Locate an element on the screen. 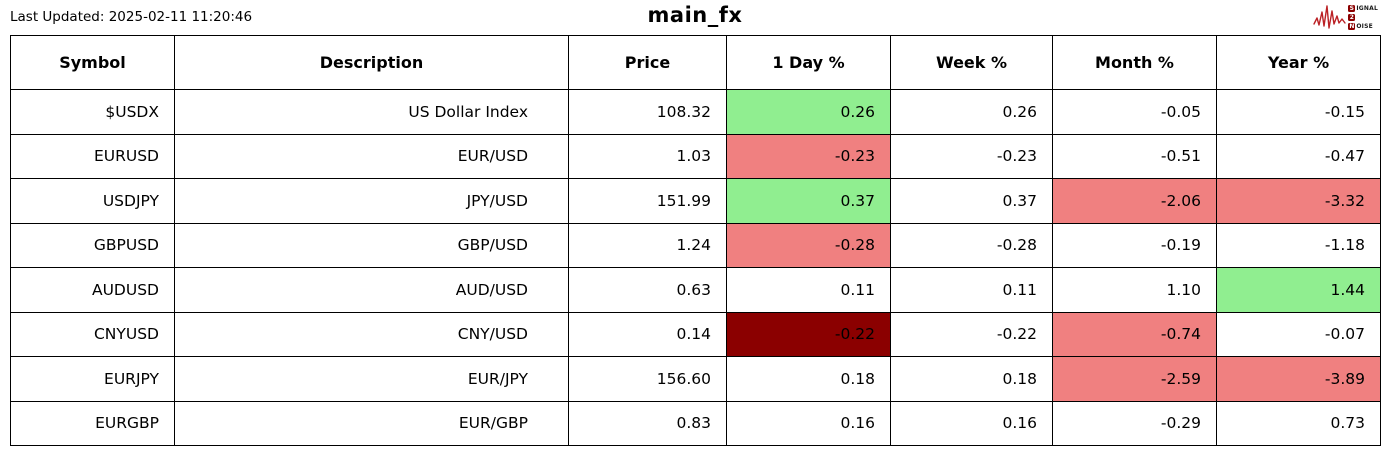  cell-month-pct: 1.10 is located at coordinates (1134, 290).